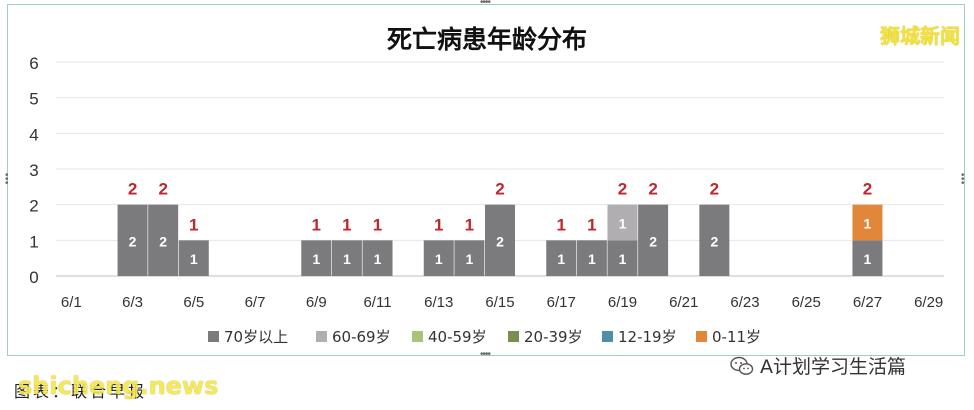  Describe the element at coordinates (920, 36) in the screenshot. I see `watermark-top-right: 狮城新闻` at that location.